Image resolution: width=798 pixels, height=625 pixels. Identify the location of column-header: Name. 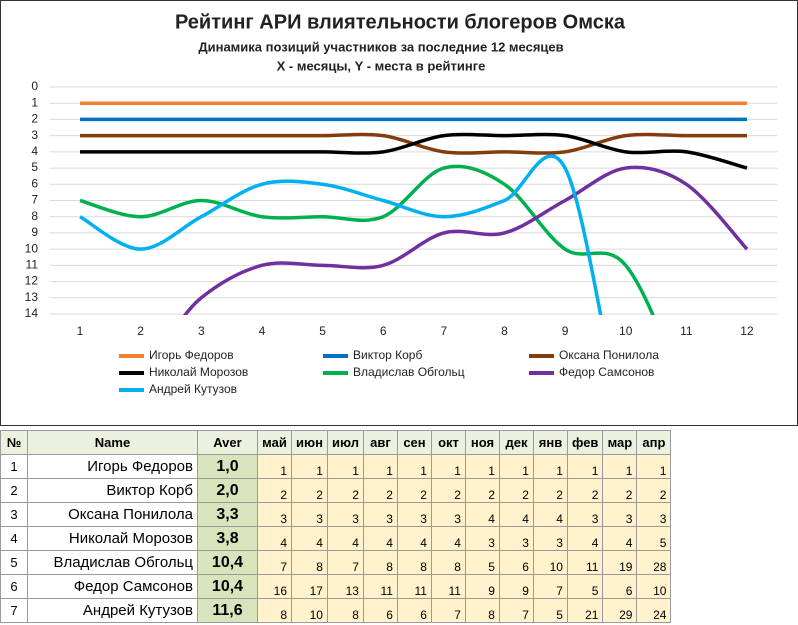
(112, 442).